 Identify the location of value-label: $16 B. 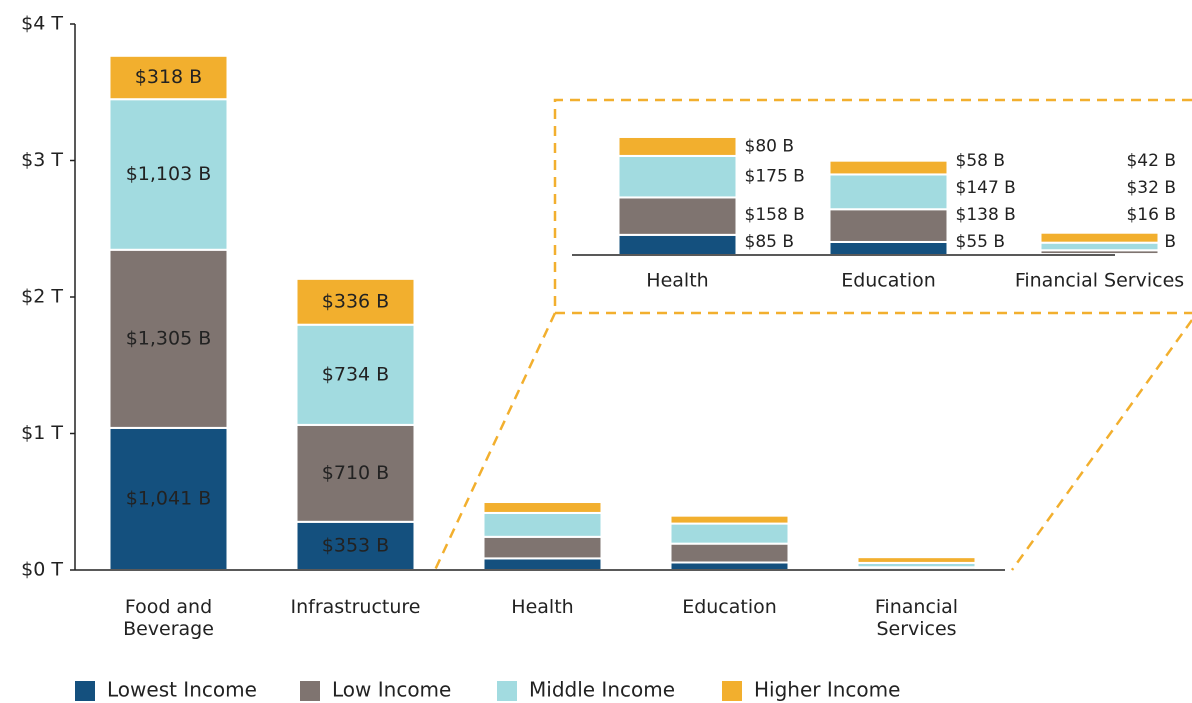
(1151, 215).